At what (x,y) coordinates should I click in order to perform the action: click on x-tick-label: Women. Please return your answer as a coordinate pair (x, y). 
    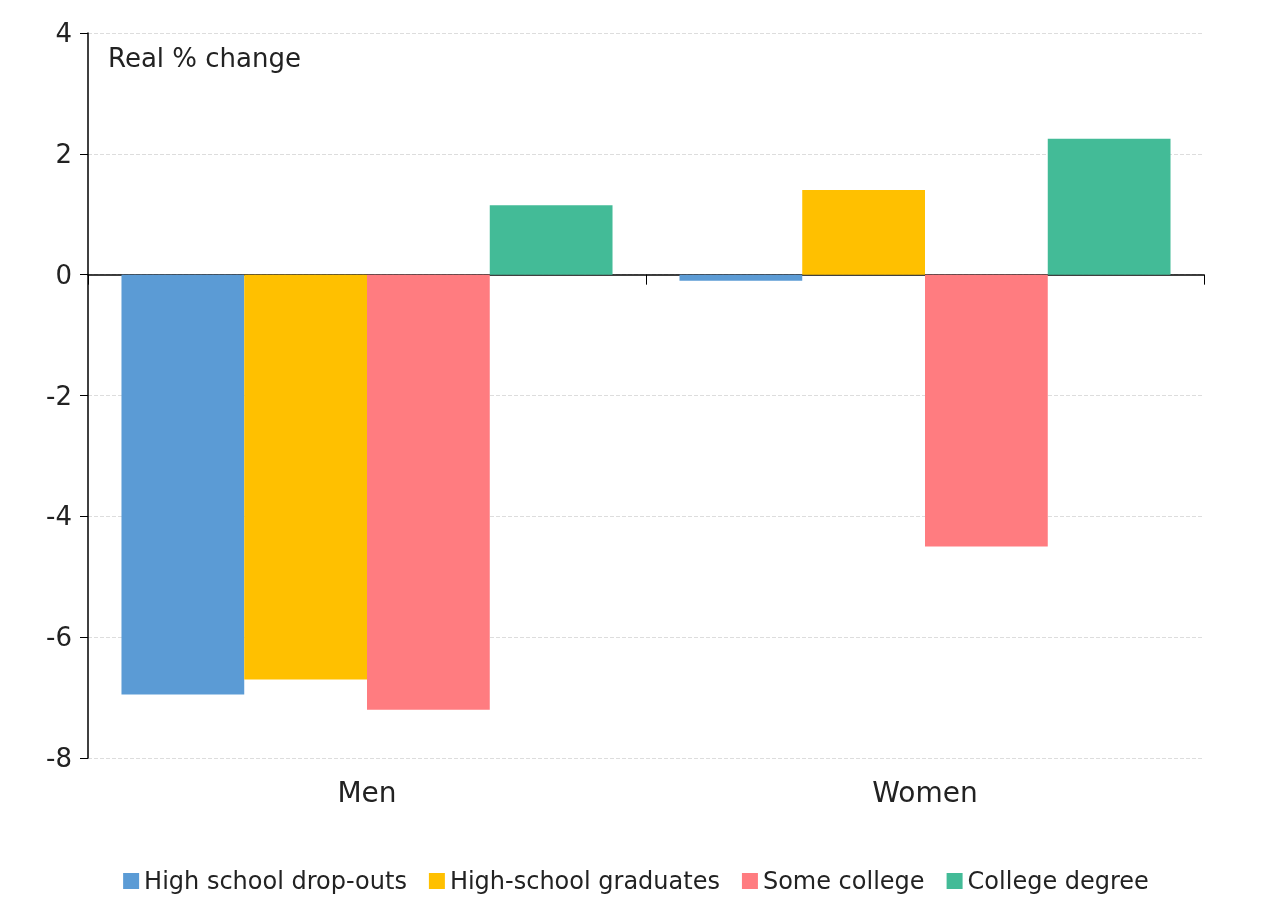
    Looking at the image, I should click on (925, 792).